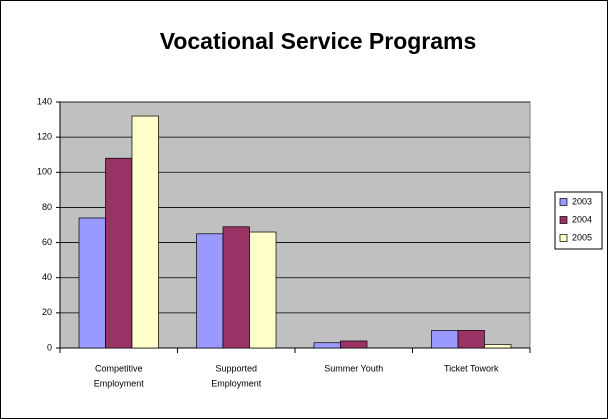 The image size is (608, 419). I want to click on y-tick-label: 120, so click(44, 137).